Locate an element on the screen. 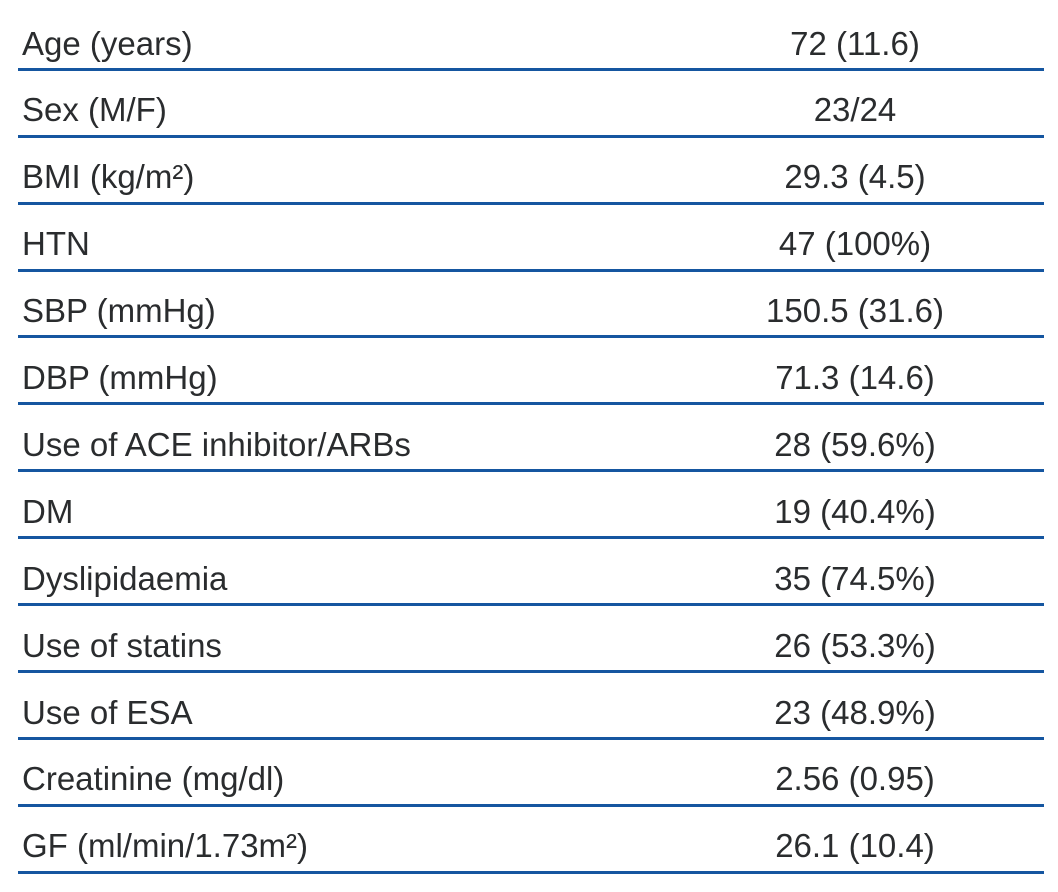  row-value: 2.56 (0.95) is located at coordinates (855, 779).